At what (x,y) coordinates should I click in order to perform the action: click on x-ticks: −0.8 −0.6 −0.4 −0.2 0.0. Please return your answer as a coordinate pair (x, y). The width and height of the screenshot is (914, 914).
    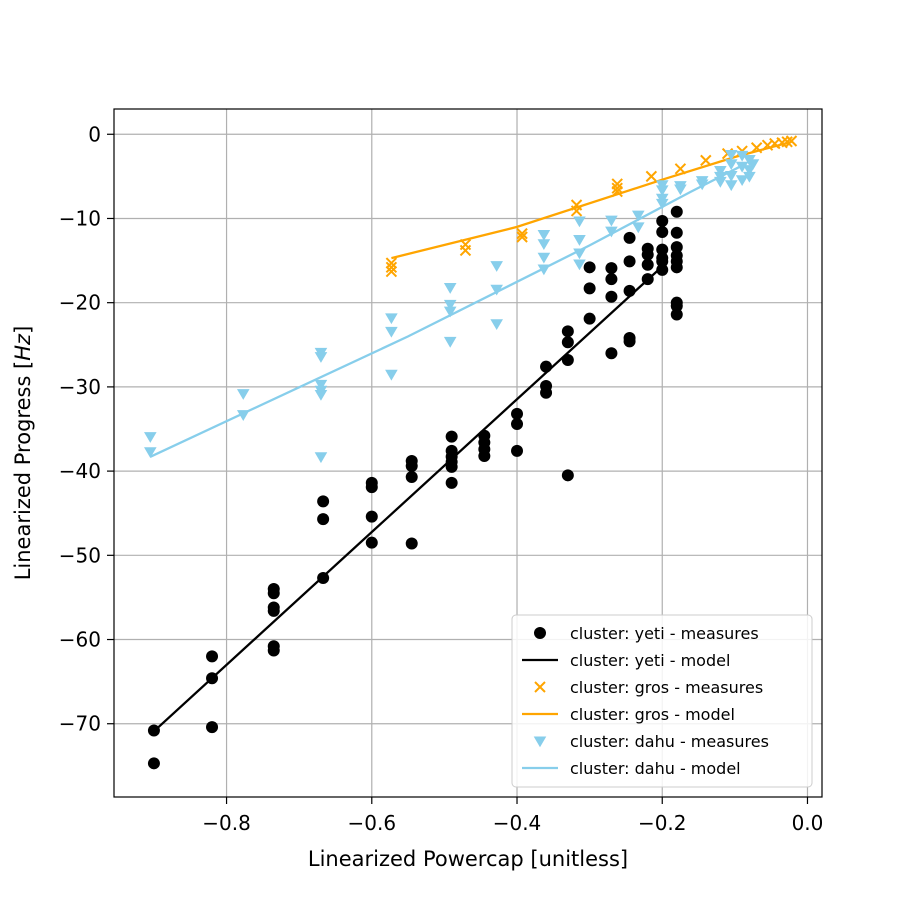
    Looking at the image, I should click on (512, 816).